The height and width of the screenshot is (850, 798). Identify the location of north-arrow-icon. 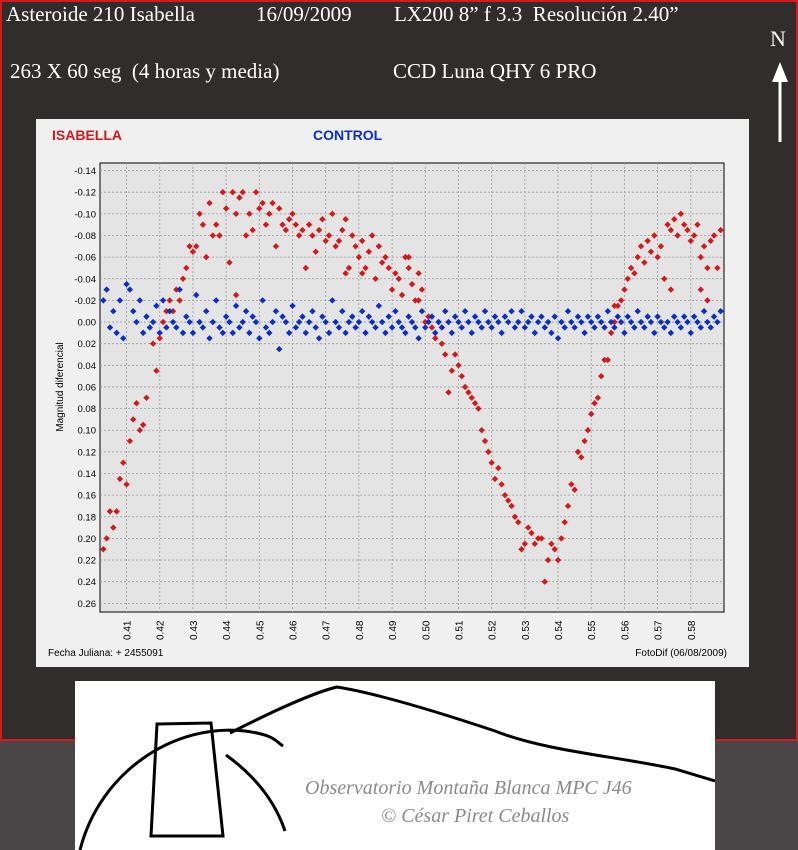
(780, 102).